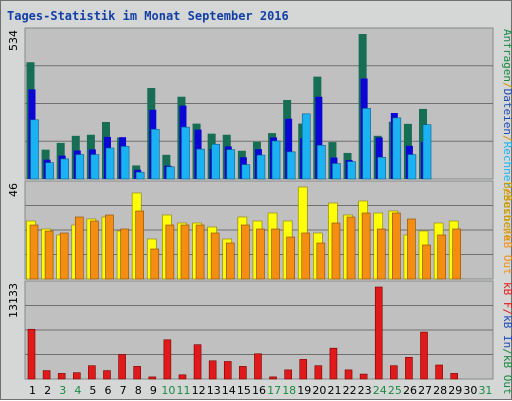 This screenshot has height=401, width=512. What do you see at coordinates (148, 16) in the screenshot?
I see `chart-title: Tages-Statistik im Monat September 2016` at bounding box center [148, 16].